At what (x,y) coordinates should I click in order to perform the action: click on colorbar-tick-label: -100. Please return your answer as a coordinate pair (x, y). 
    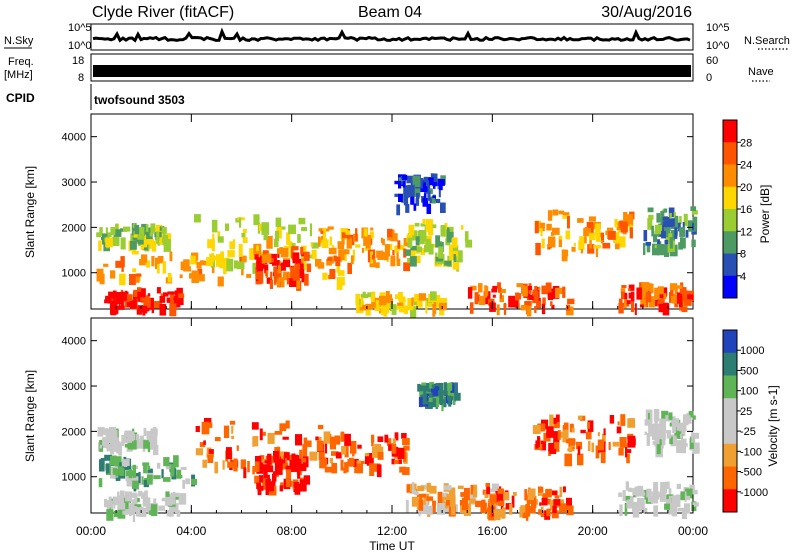
    Looking at the image, I should click on (751, 452).